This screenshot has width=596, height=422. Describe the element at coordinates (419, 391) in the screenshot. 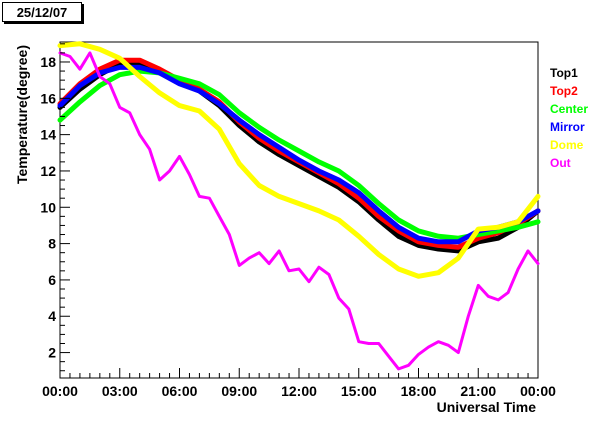

I see `x-tick-label: 18:00` at that location.